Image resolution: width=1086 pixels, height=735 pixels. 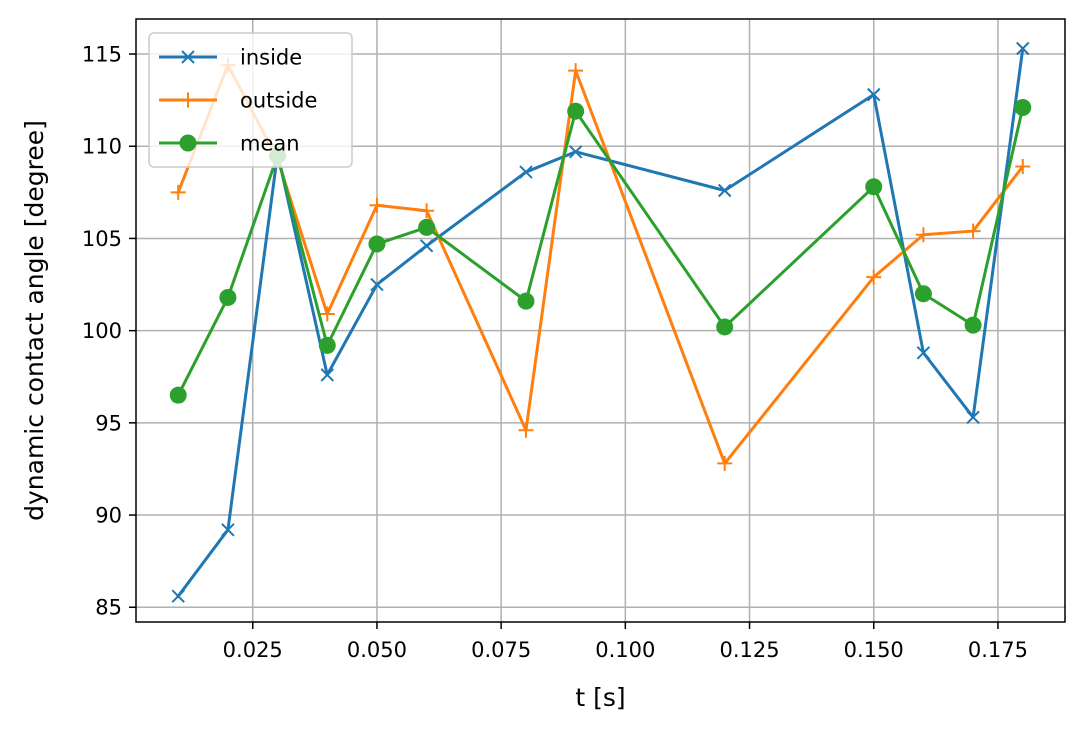 I want to click on x-axis-label: t [s], so click(x=600, y=697).